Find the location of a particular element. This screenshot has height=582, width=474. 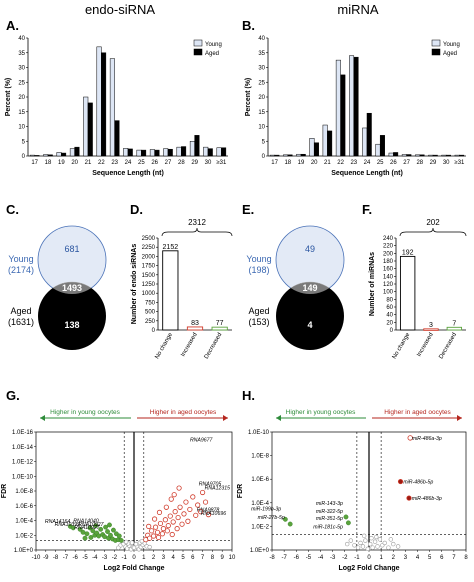

y-tick-label: 25 is located at coordinates (261, 83).